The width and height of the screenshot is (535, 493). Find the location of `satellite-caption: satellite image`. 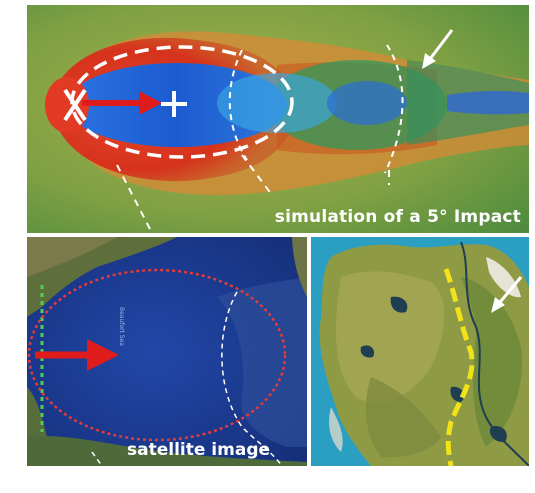

satellite-caption: satellite image is located at coordinates (199, 450).